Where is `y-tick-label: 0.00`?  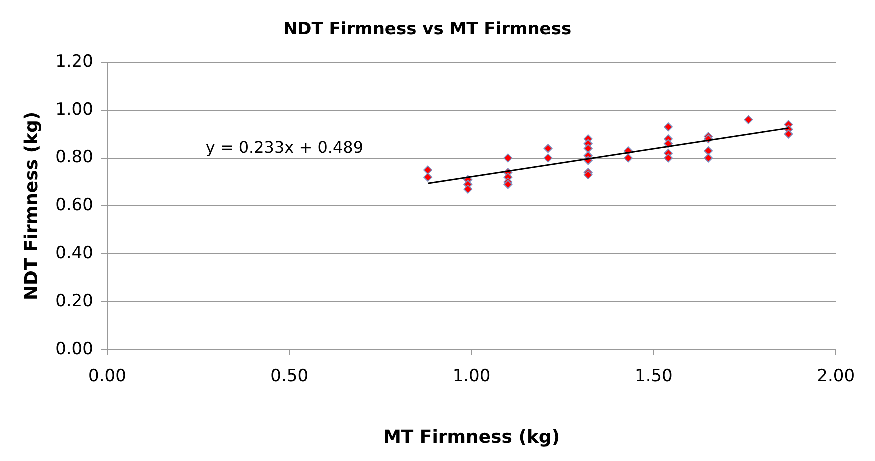
y-tick-label: 0.00 is located at coordinates (75, 349).